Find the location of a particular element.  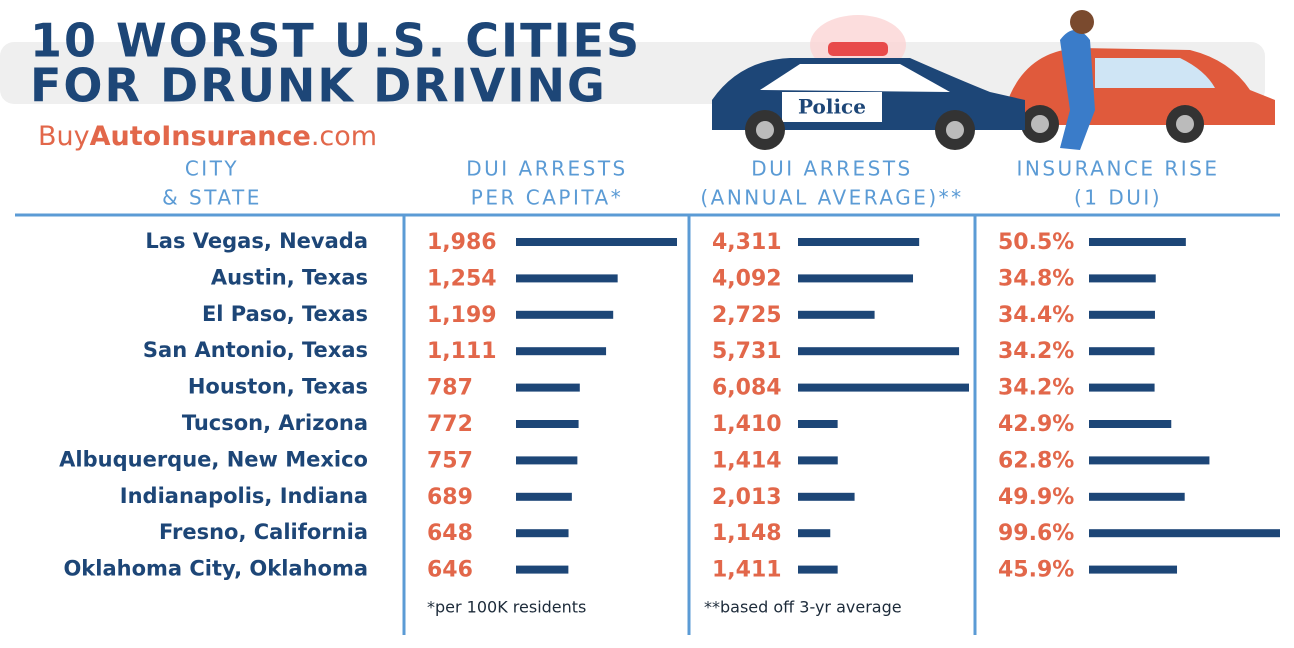

value-label: 5,731 is located at coordinates (747, 351).